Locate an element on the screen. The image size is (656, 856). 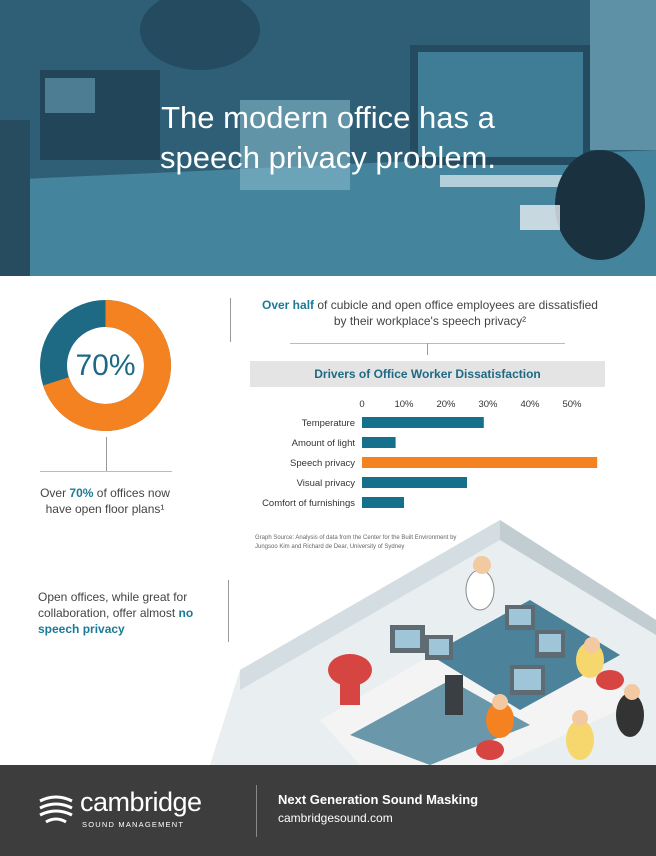
open-office-bold: no speech privacy is located at coordinates (116, 621).